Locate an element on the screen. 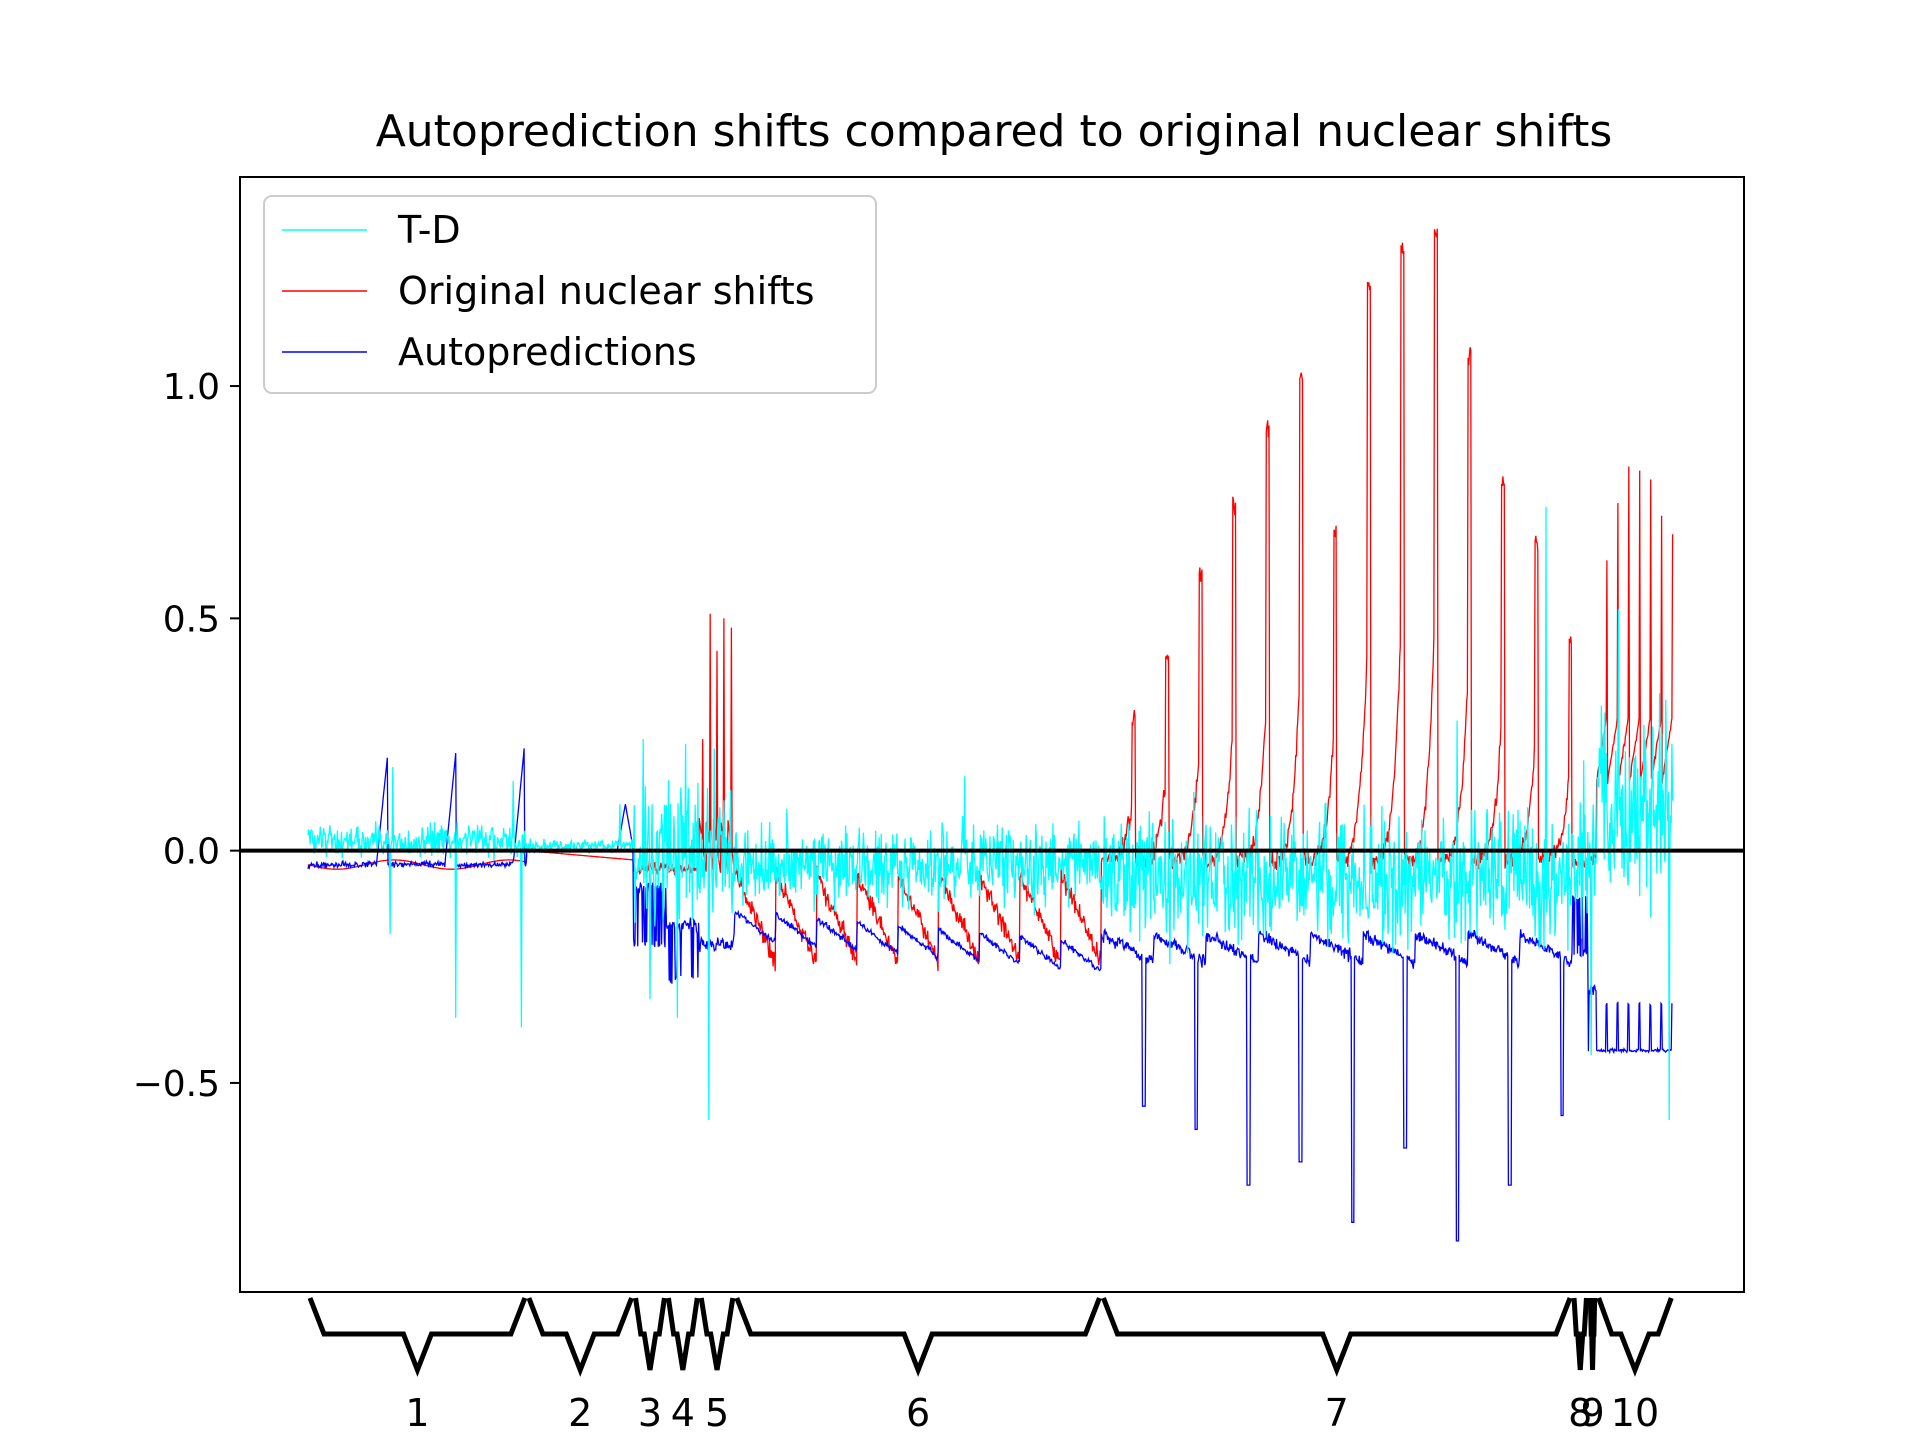  legend-frame is located at coordinates (570, 294).